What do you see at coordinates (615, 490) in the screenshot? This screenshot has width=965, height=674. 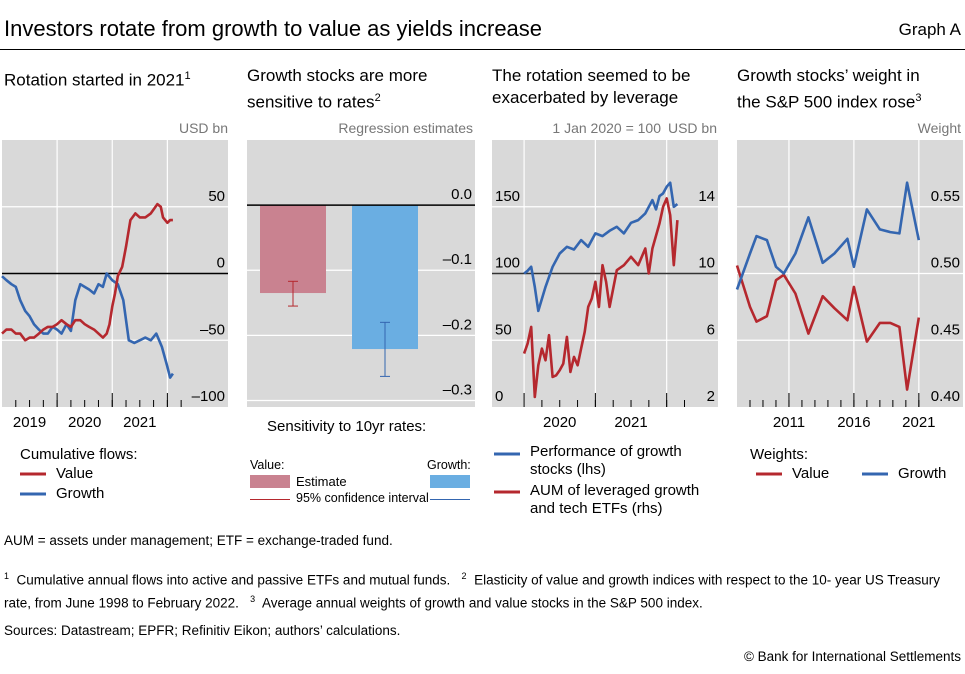 I see `legend-line: AUM of leveraged growth` at bounding box center [615, 490].